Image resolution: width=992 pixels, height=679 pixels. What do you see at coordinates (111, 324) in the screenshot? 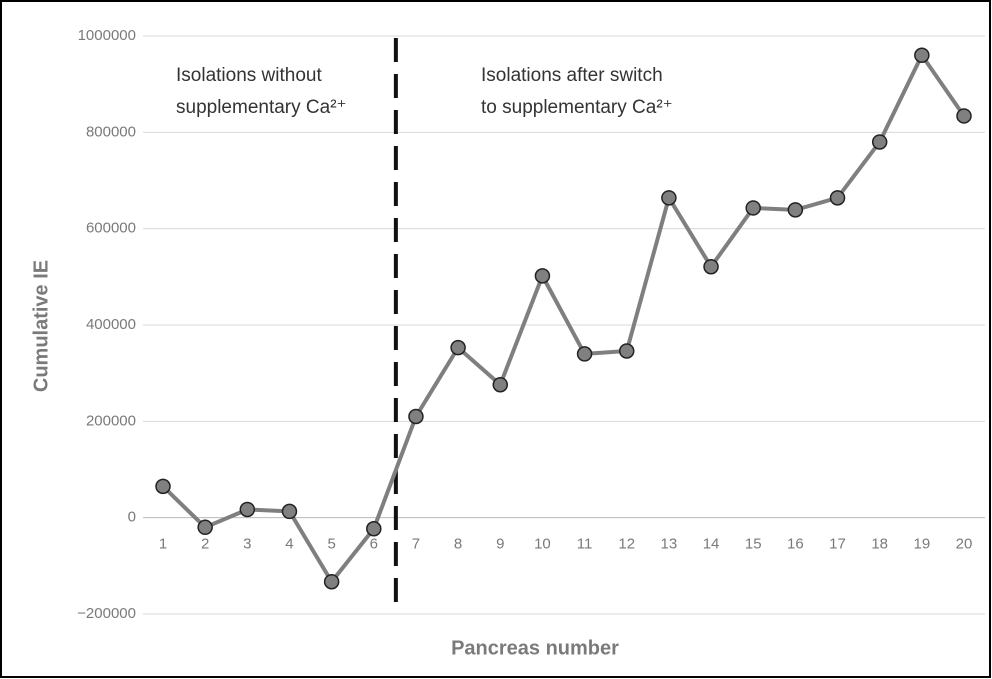
I see `y-tick-label: 400000` at bounding box center [111, 324].